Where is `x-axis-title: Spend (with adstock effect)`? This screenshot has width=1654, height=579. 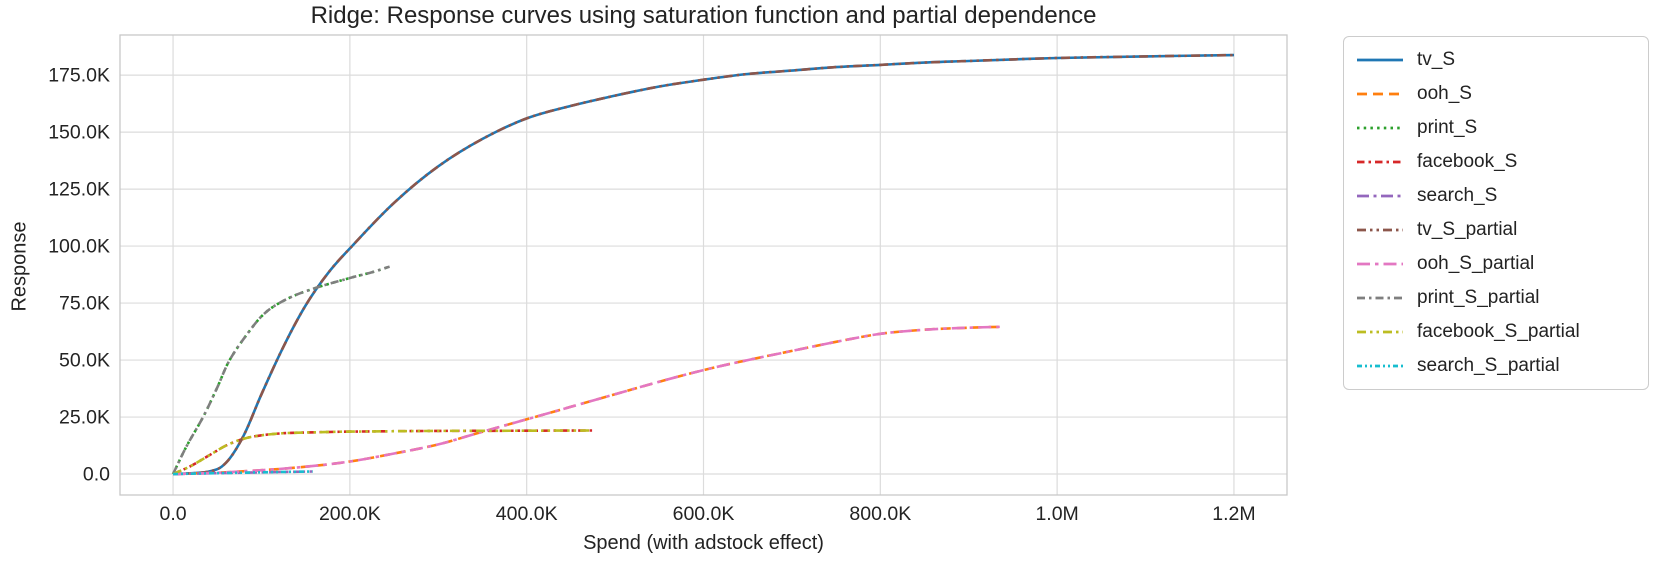 x-axis-title: Spend (with adstock effect) is located at coordinates (703, 543).